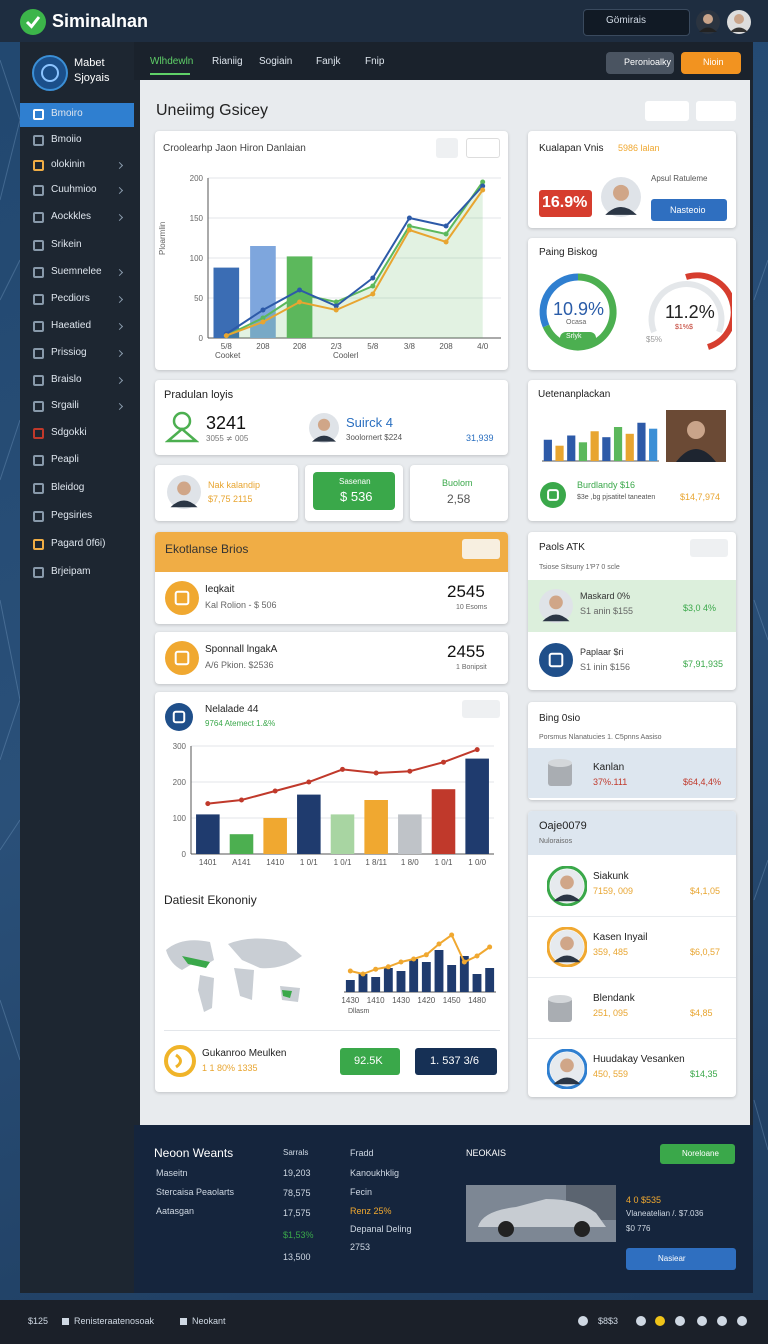 This screenshot has height=1344, width=768. I want to click on button-label: Peronioalky, so click(648, 62).